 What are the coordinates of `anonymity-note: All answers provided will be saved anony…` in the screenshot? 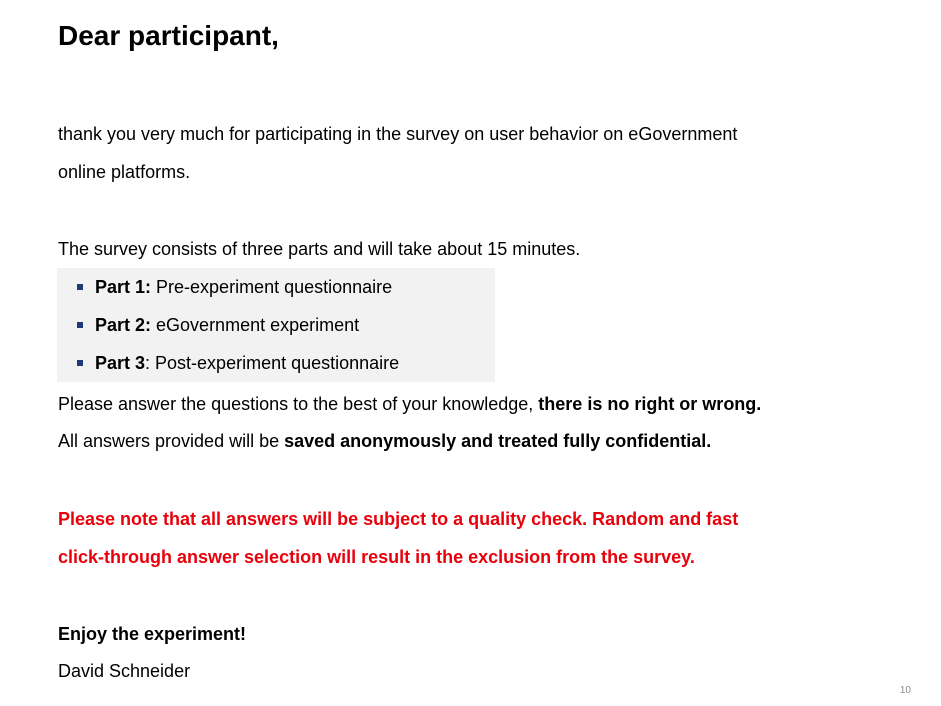 It's located at (384, 441).